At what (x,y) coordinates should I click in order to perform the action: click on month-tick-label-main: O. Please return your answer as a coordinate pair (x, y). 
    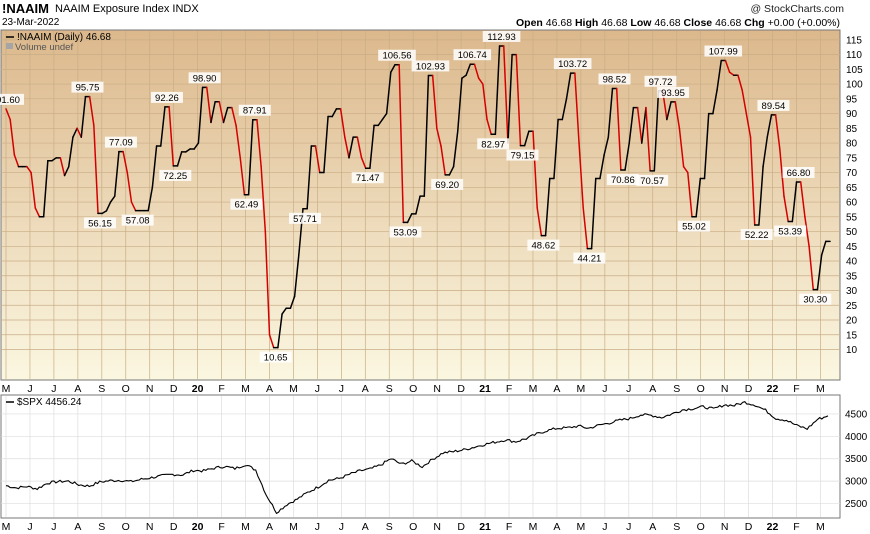
    Looking at the image, I should click on (126, 389).